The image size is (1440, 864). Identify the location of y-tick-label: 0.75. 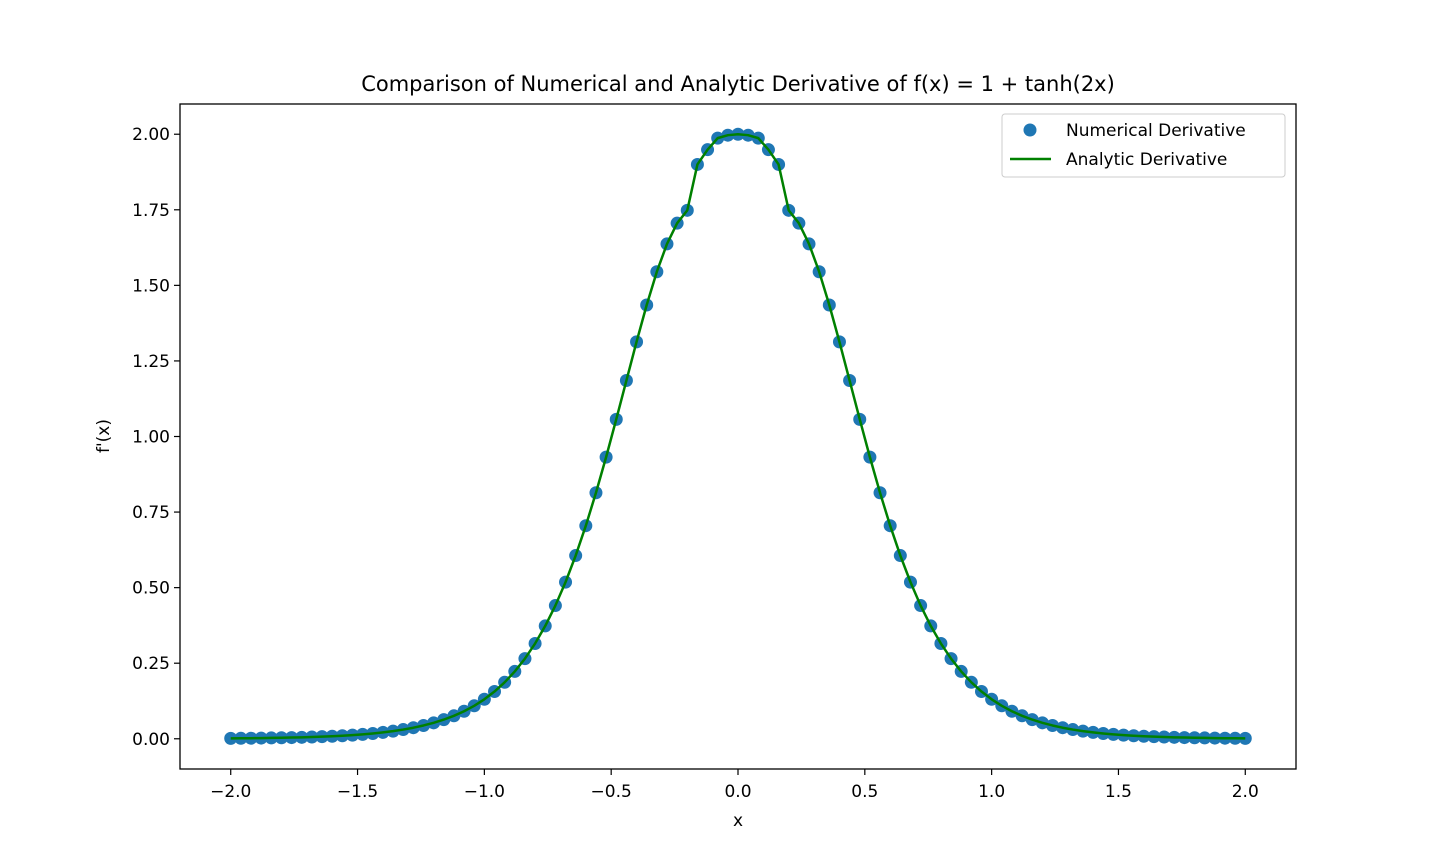
(151, 513).